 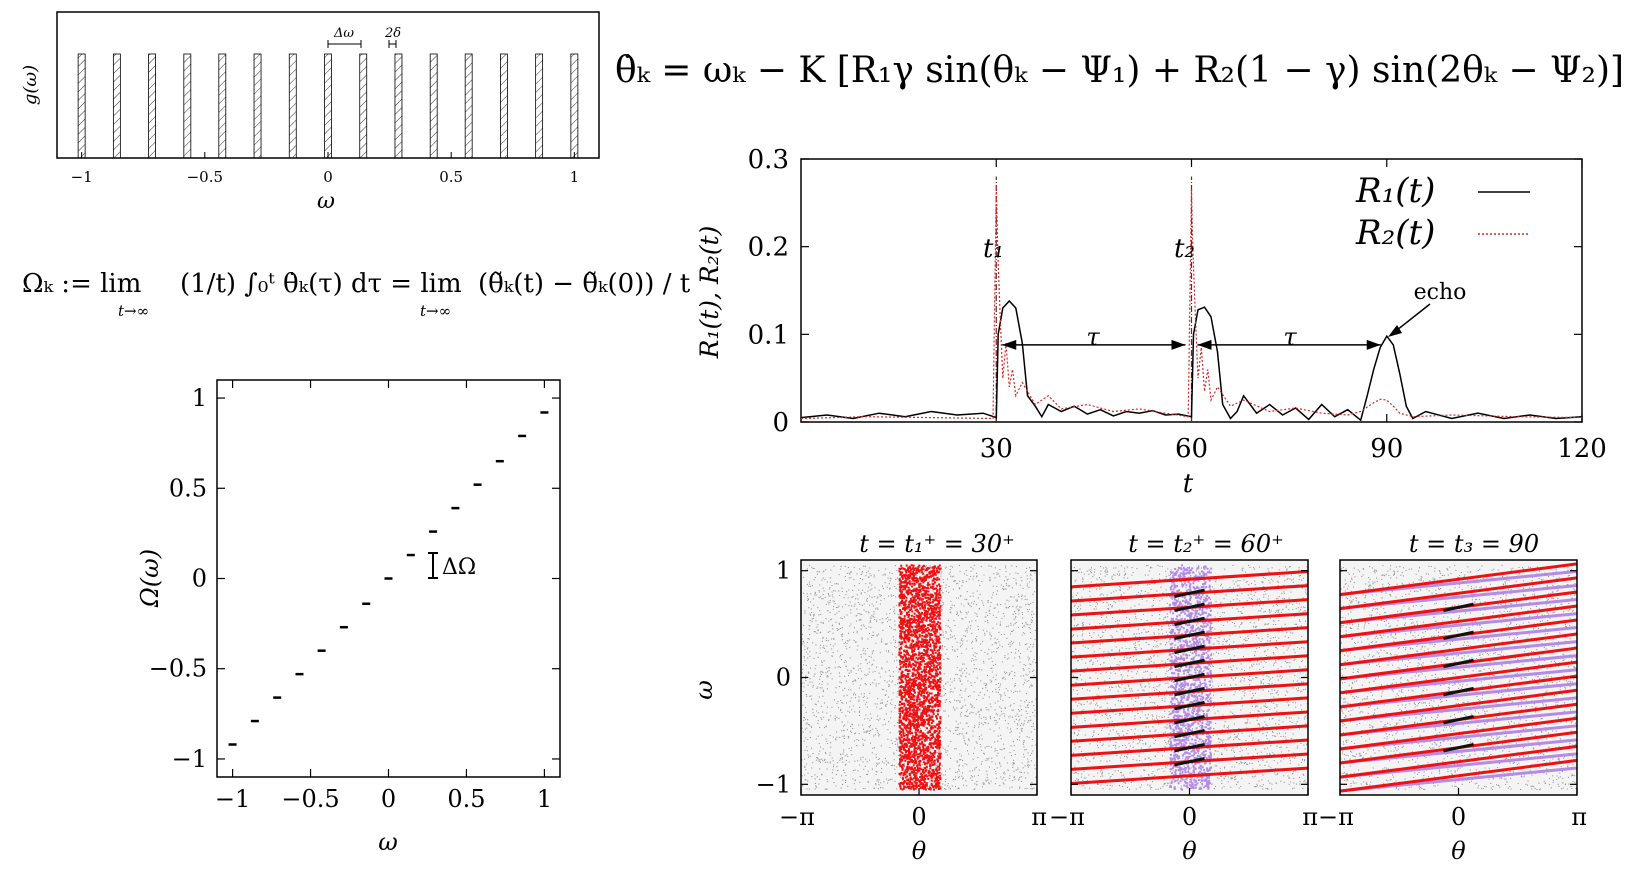 I want to click on R-series-1-line, so click(x=1191, y=302).